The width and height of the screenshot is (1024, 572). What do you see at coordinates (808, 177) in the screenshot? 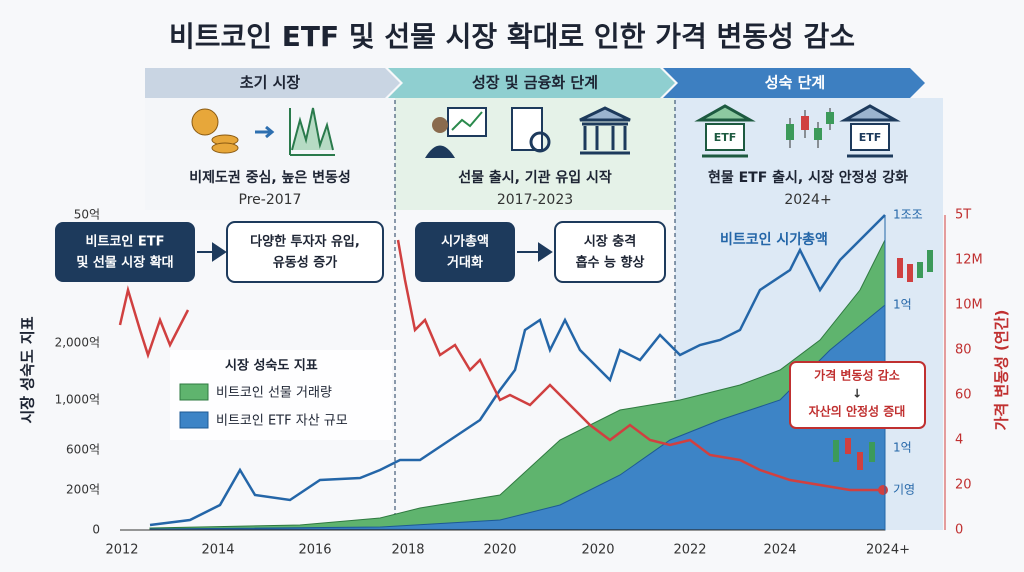
I see `phase-description: 현물 ETF 출시, 시장 안정성 강화` at bounding box center [808, 177].